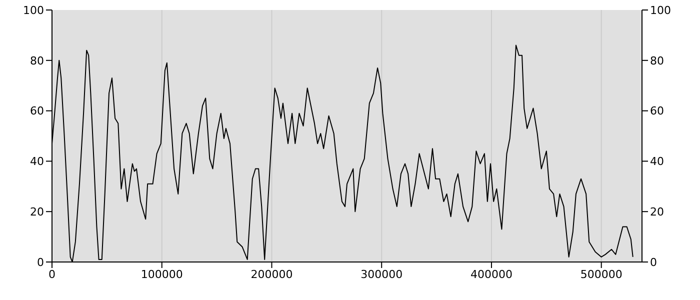  What do you see at coordinates (601, 274) in the screenshot?
I see `x-tick-label: 500000` at bounding box center [601, 274].